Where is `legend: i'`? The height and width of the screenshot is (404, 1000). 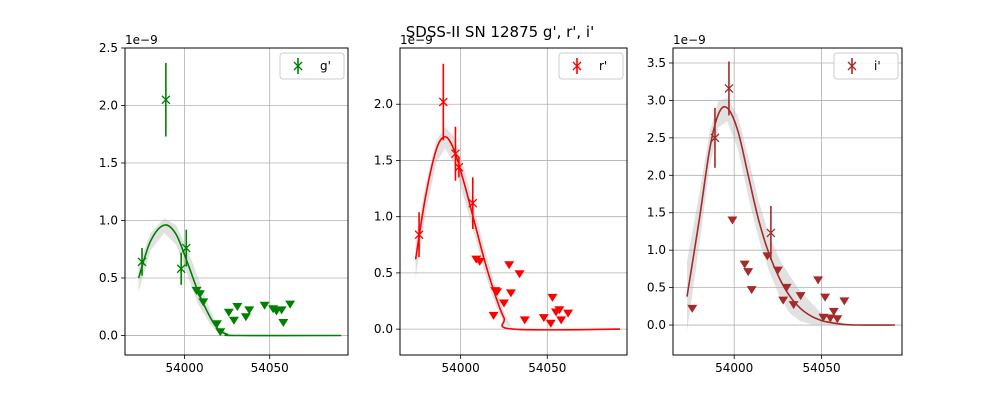 legend: i' is located at coordinates (866, 66).